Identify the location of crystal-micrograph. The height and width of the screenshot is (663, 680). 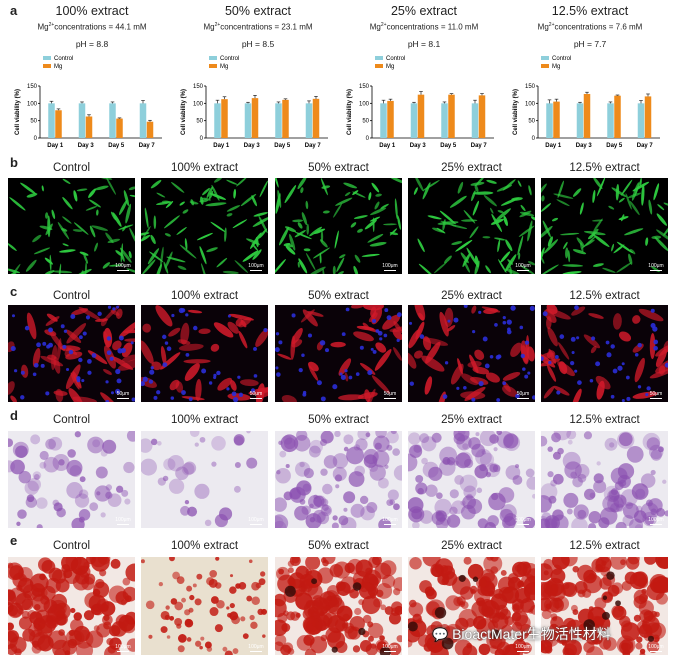
(604, 479).